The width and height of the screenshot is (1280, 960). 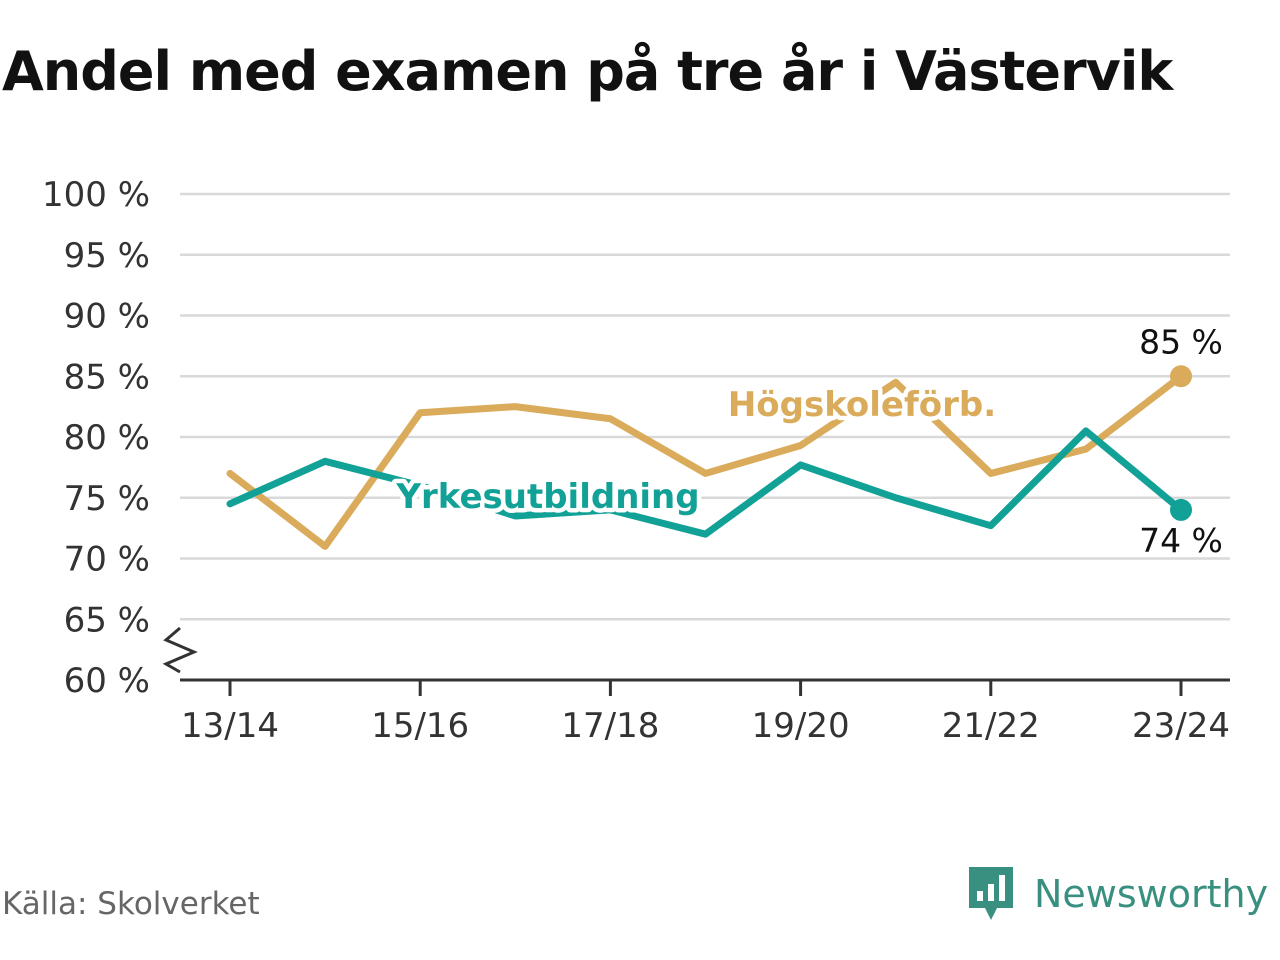 I want to click on y-tick-label: 75 %, so click(x=107, y=499).